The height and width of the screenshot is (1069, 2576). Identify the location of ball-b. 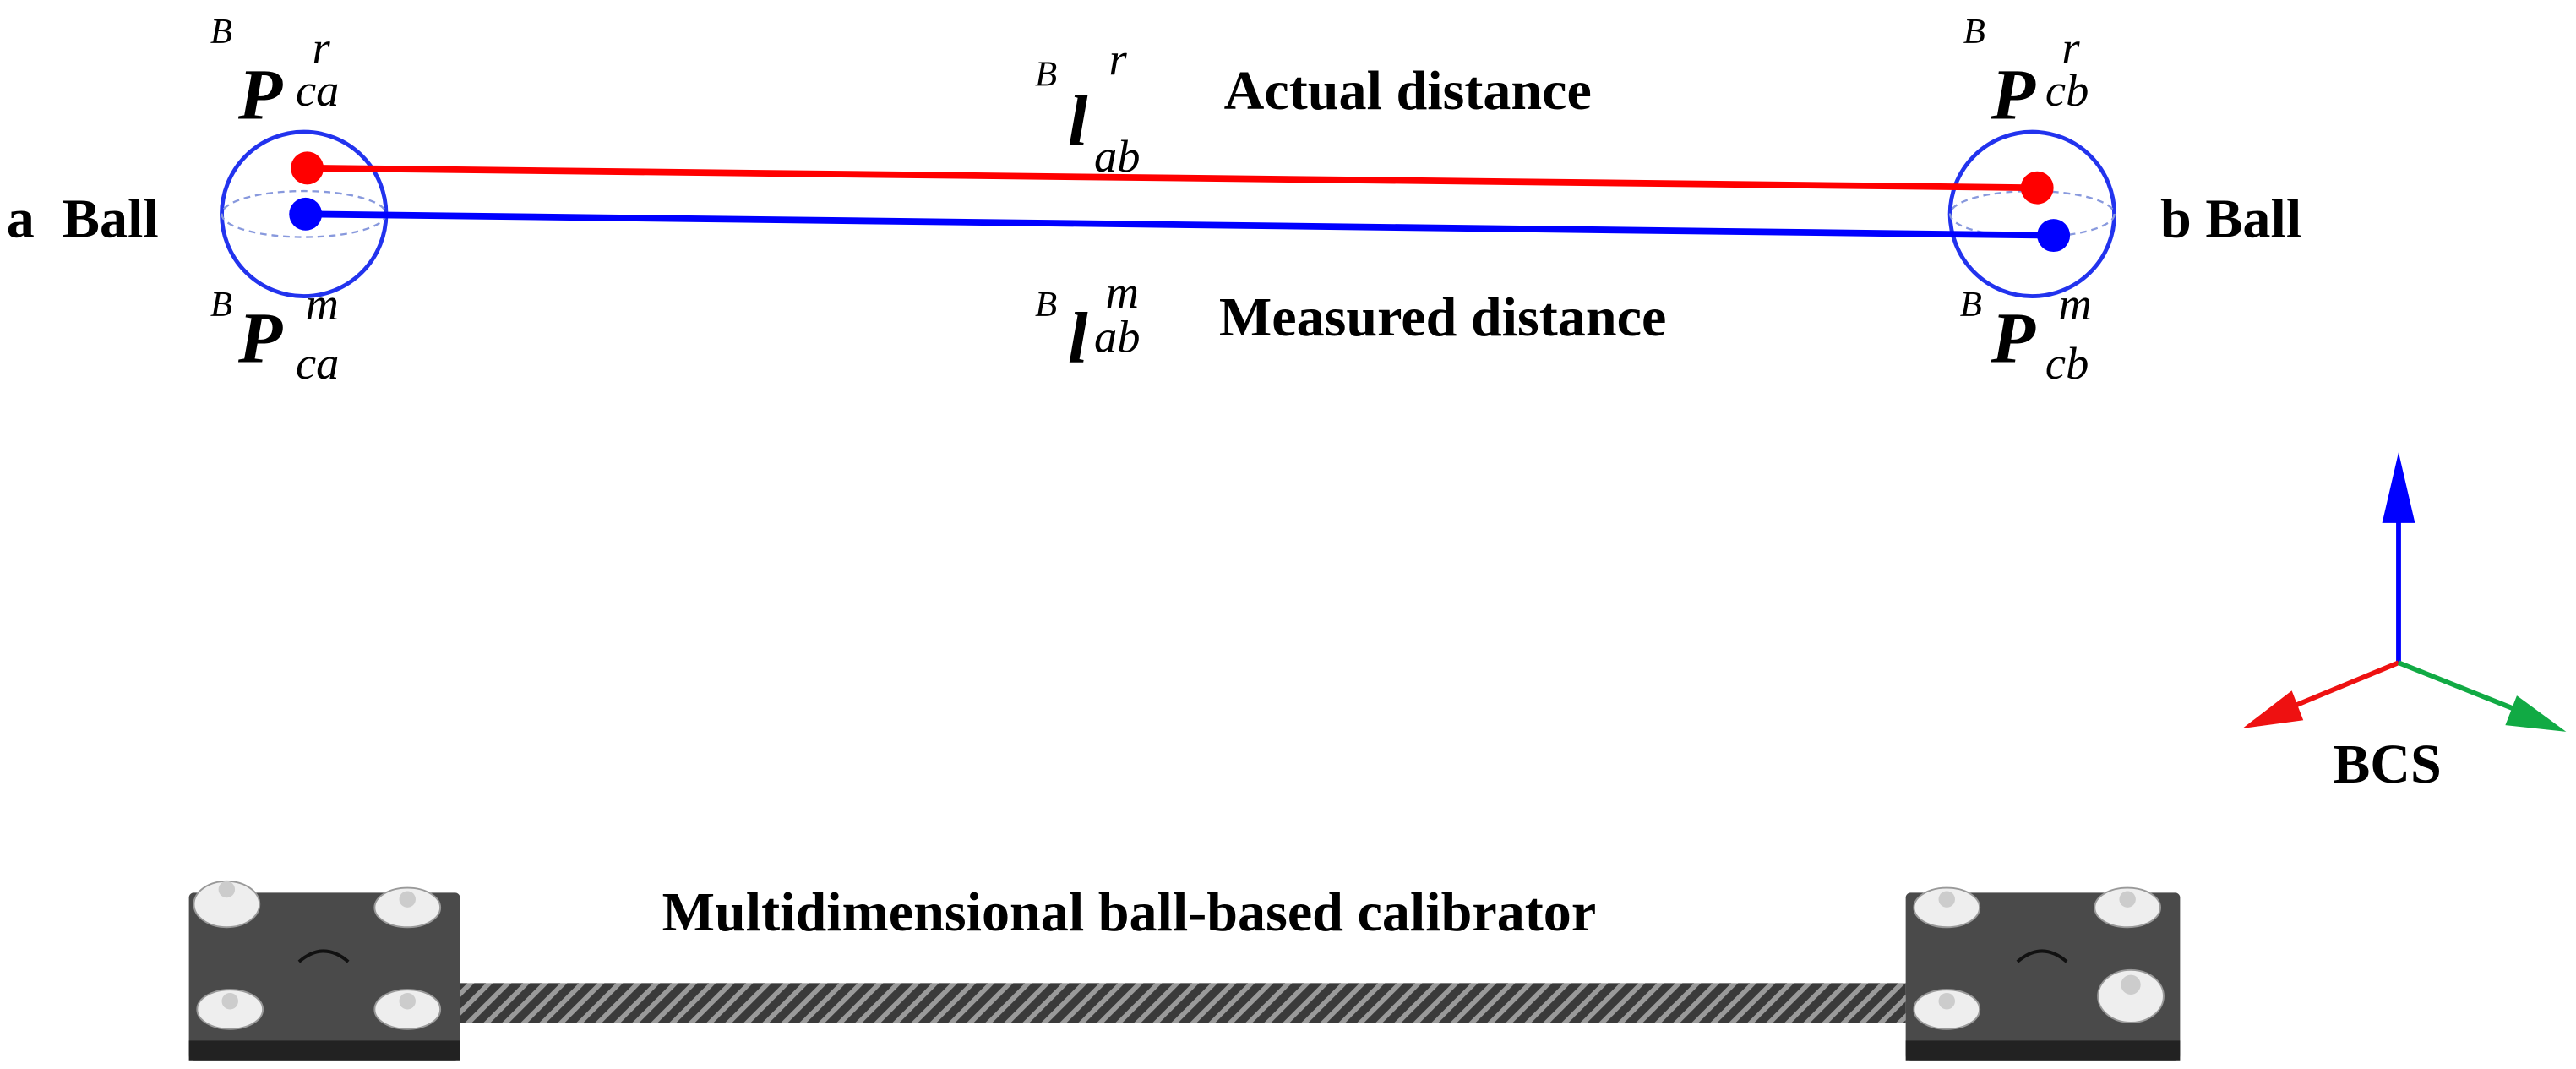
(2032, 213).